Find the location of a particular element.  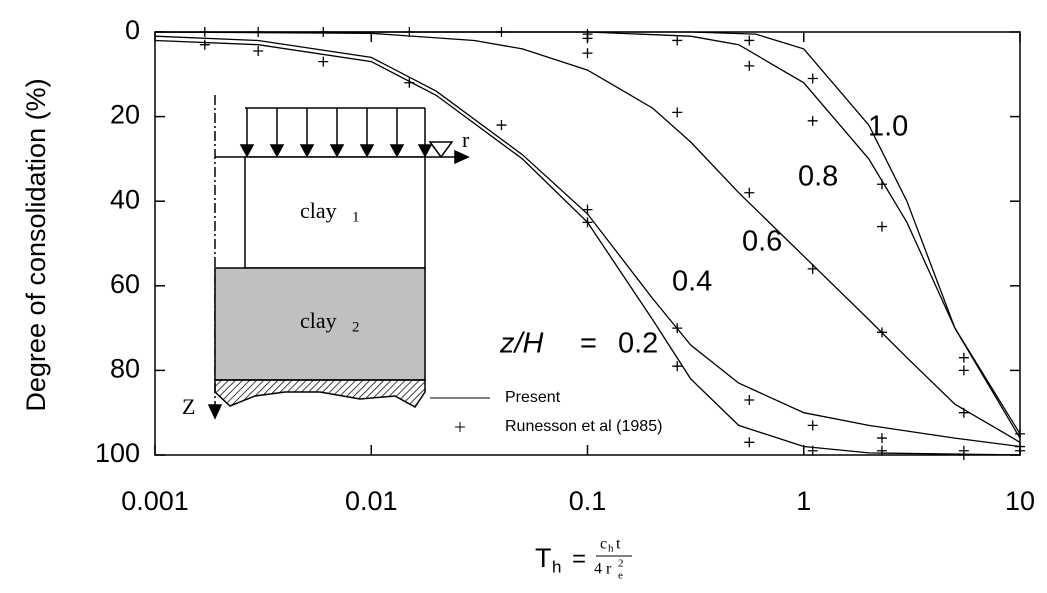

y-tick-label: 0 is located at coordinates (132, 30).